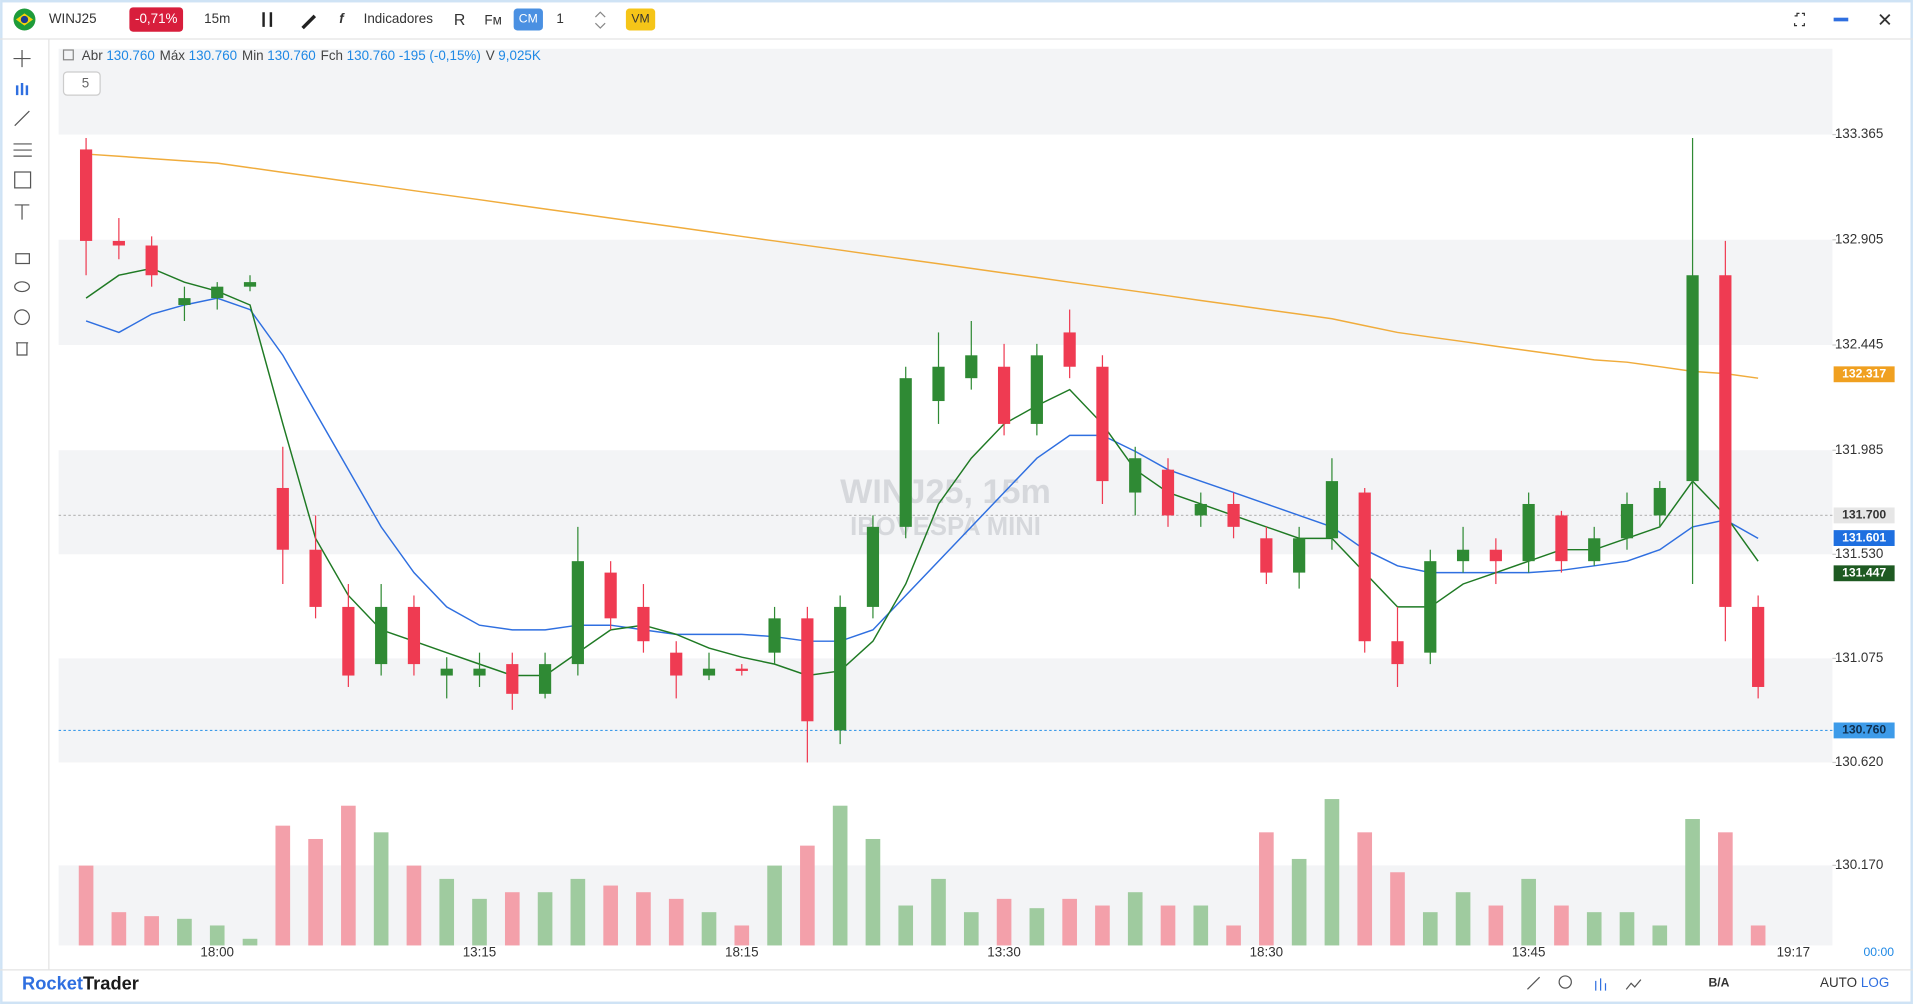 This screenshot has width=1913, height=1004. What do you see at coordinates (519, 55) in the screenshot?
I see `header-value: 9,025K` at bounding box center [519, 55].